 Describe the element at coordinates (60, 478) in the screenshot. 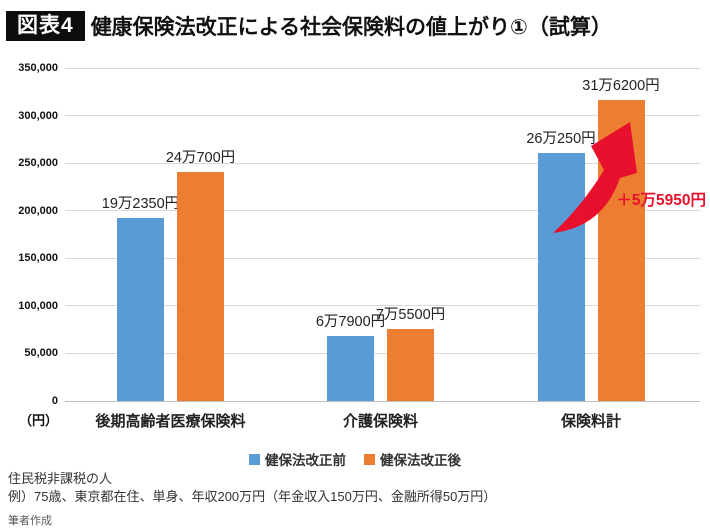

I see `footer-note-line1: 住民税非課税の人` at that location.